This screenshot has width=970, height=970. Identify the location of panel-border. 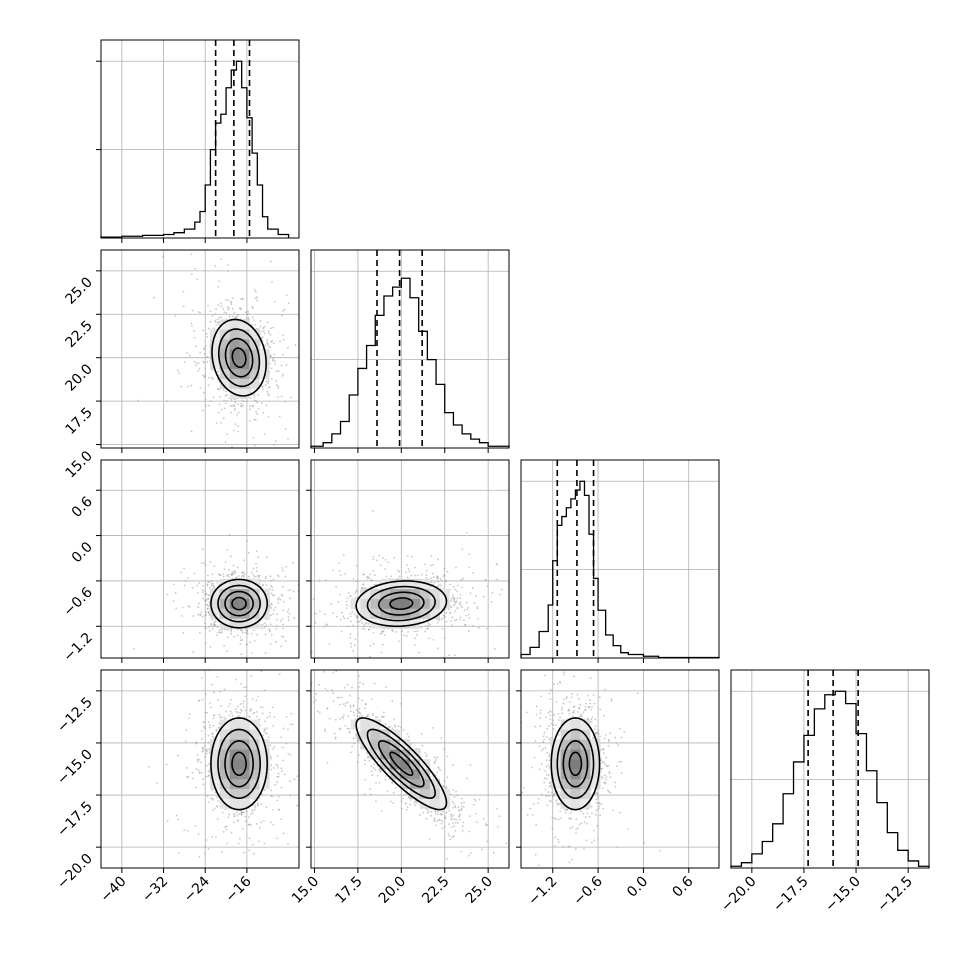
(830, 769).